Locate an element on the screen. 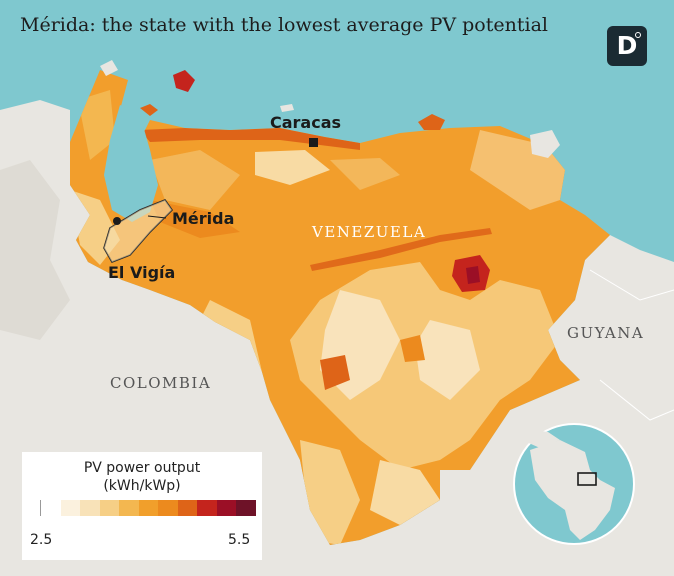  label-merida: Mérida is located at coordinates (203, 218).